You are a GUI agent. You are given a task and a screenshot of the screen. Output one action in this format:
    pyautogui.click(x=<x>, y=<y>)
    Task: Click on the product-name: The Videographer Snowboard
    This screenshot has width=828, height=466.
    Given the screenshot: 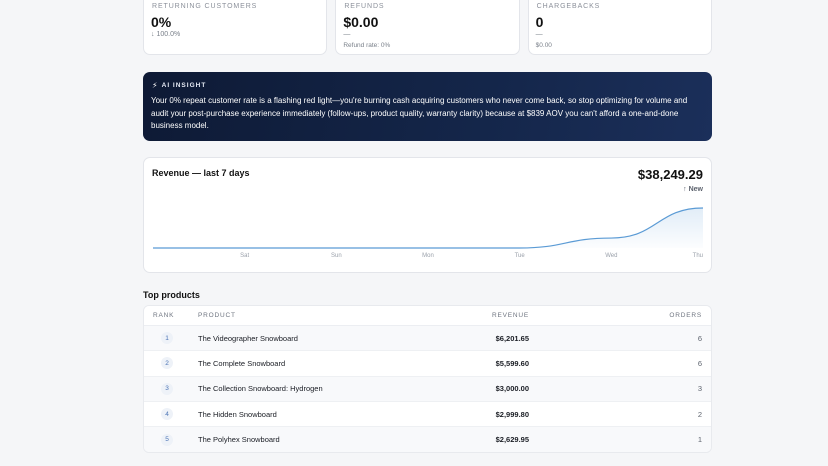 What is the action you would take?
    pyautogui.click(x=248, y=338)
    